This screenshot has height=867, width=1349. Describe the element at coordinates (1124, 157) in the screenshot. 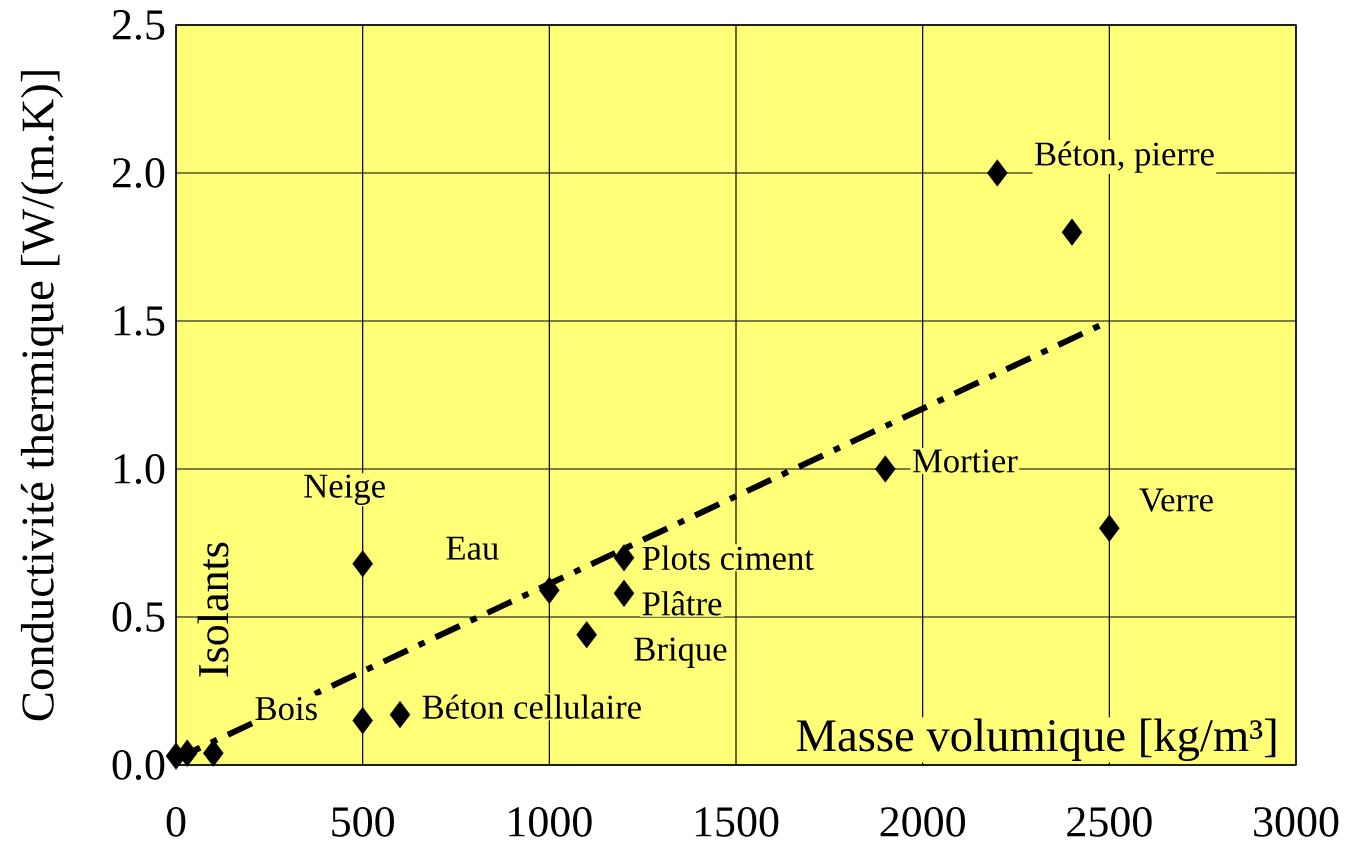

I see `annotation: Béton, pierre` at that location.